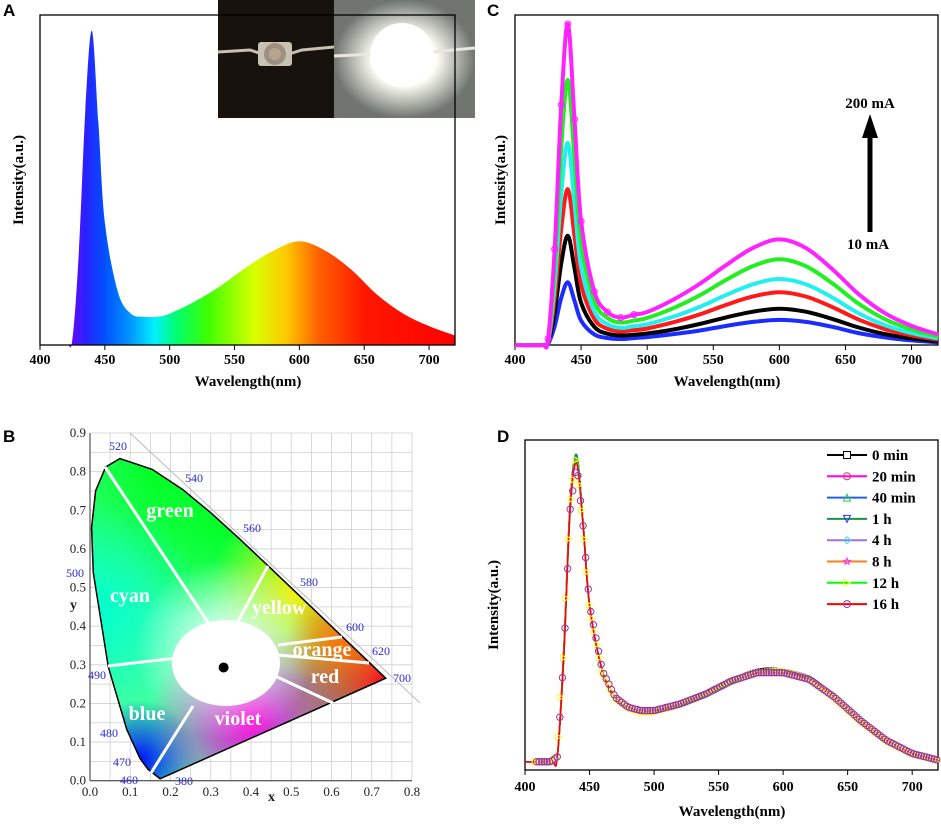  I want to click on marker-star-icon, so click(847, 561).